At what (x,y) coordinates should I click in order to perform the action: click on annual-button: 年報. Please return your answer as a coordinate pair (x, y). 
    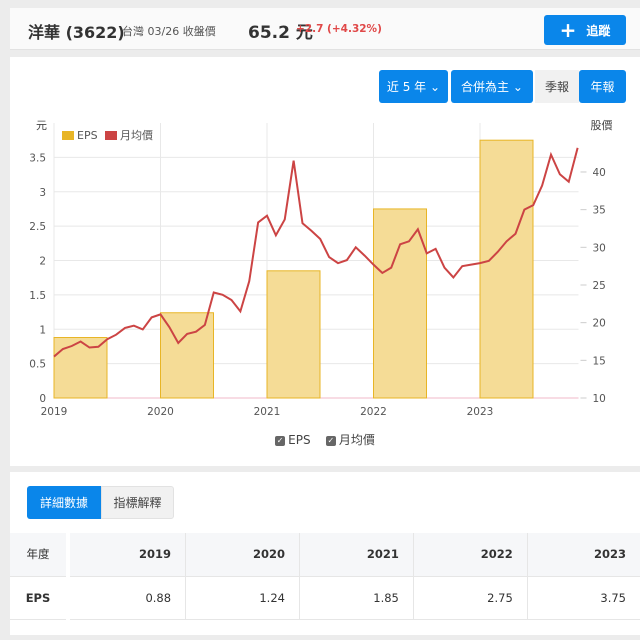
    Looking at the image, I should click on (602, 86).